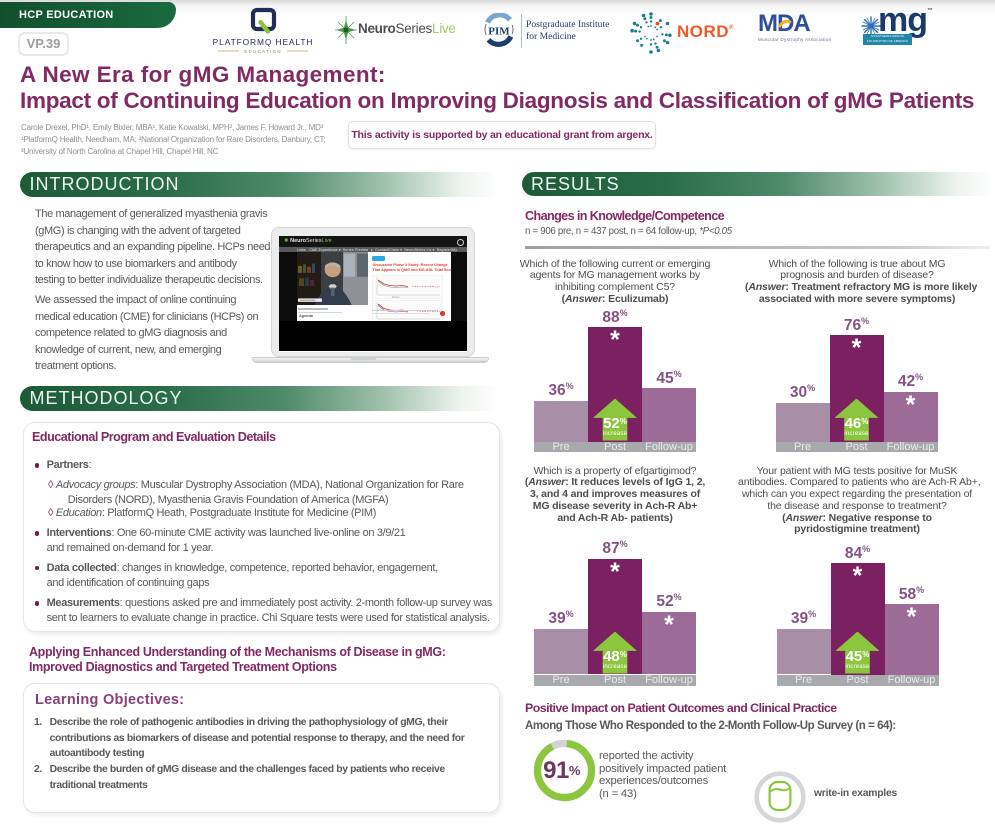 Image resolution: width=995 pixels, height=824 pixels. What do you see at coordinates (263, 42) in the screenshot?
I see `svg-text: PLATFORMQ HEALTH` at bounding box center [263, 42].